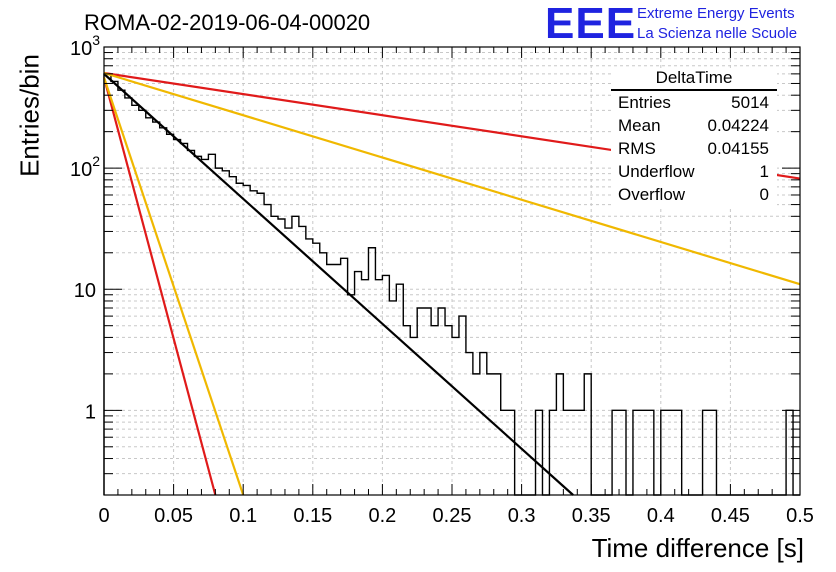 The image size is (836, 572). I want to click on x-tick-label: 0.15, so click(312, 516).